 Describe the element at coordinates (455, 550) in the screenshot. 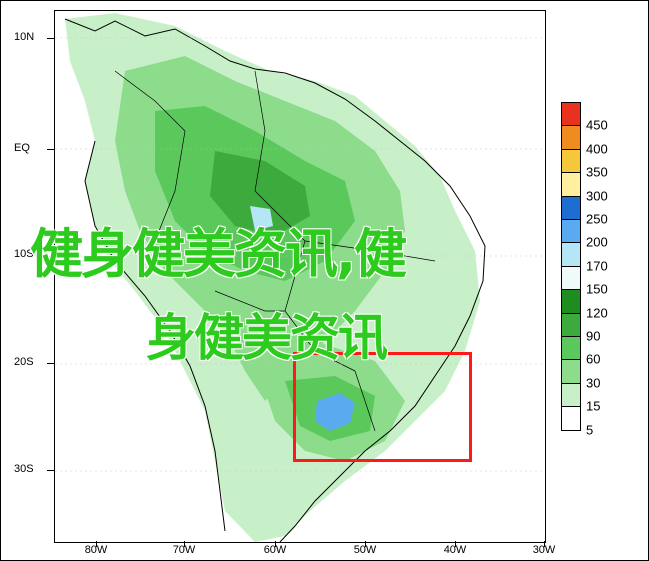

I see `lon-label-40w: 40W` at that location.